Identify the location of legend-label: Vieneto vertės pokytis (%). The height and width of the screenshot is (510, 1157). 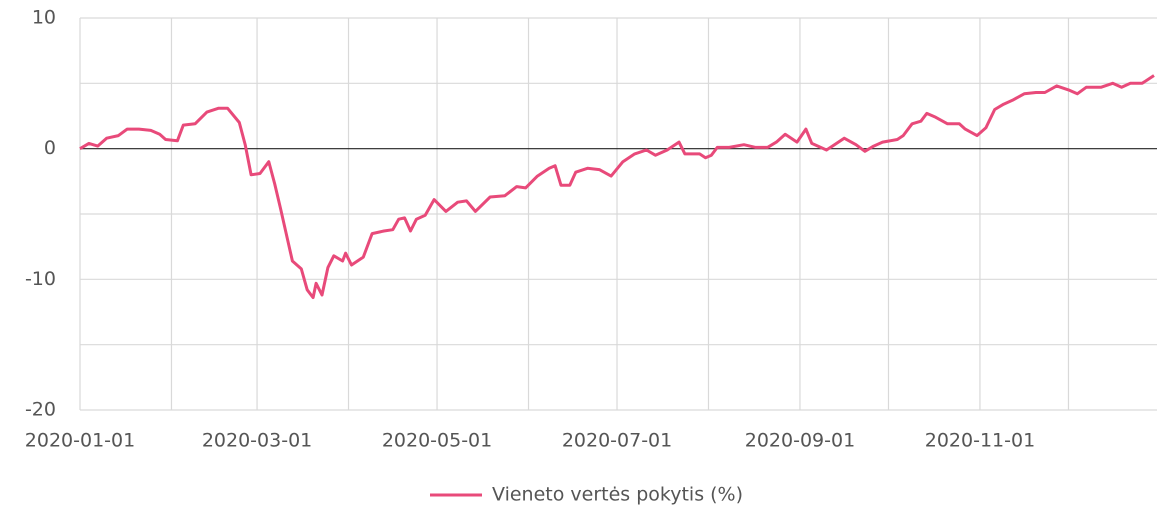
(617, 495).